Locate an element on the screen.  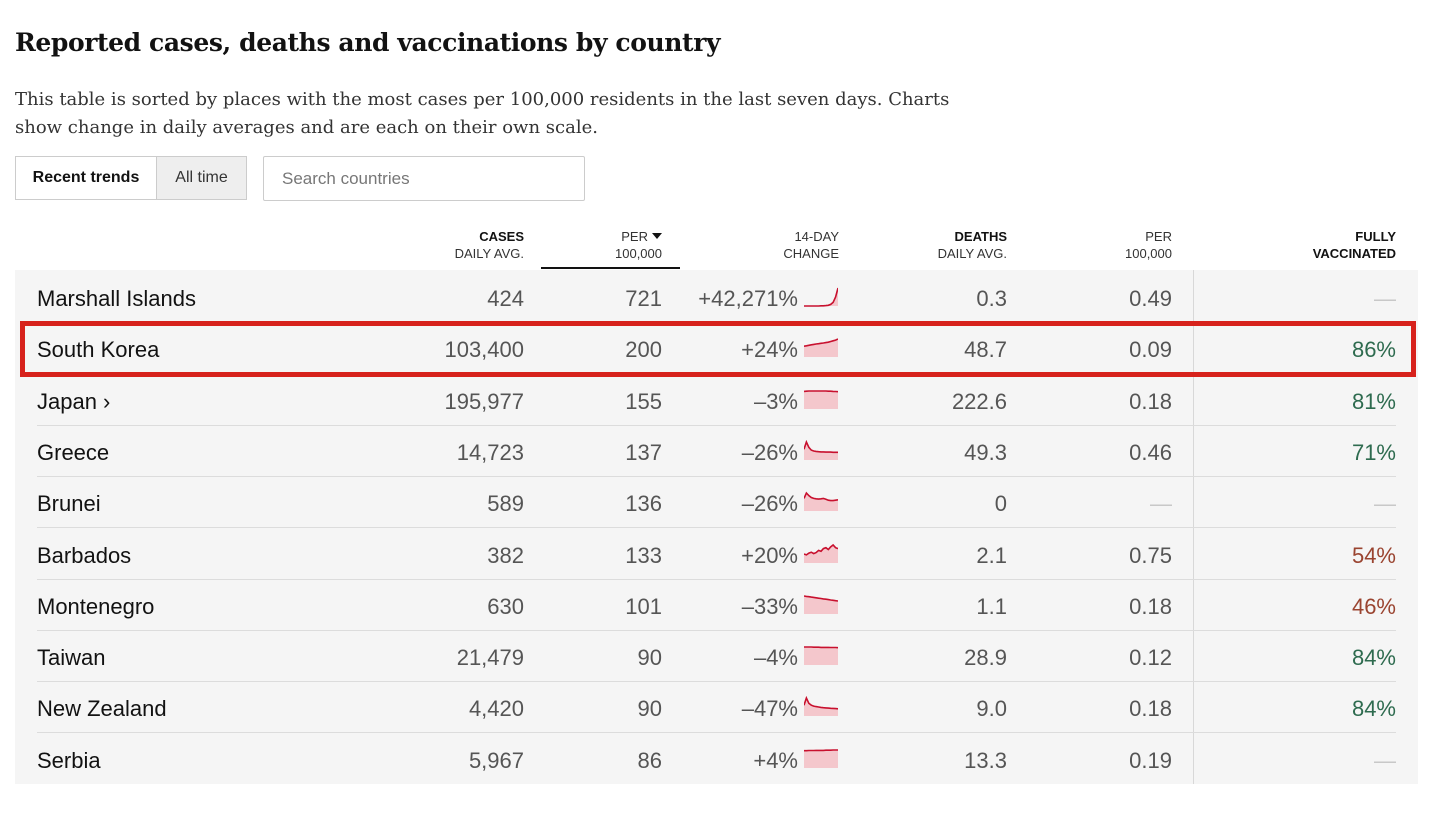
fully-vaccinated: 71% is located at coordinates (1373, 452).